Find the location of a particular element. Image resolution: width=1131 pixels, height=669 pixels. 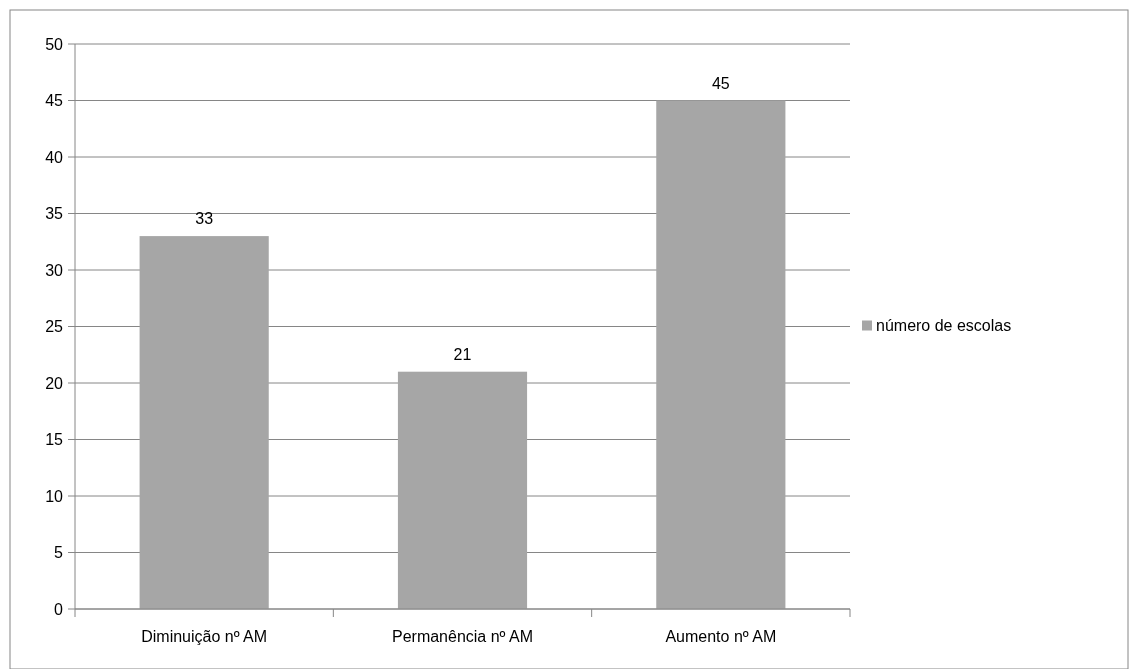

y-tick-label: 35 is located at coordinates (54, 214).